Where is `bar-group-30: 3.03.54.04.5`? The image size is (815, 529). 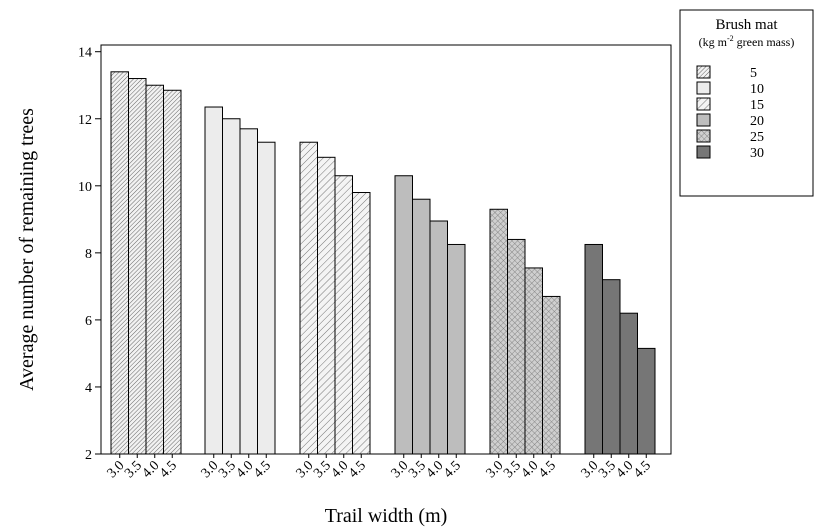
bar-group-30: 3.03.54.04.5 is located at coordinates (617, 362).